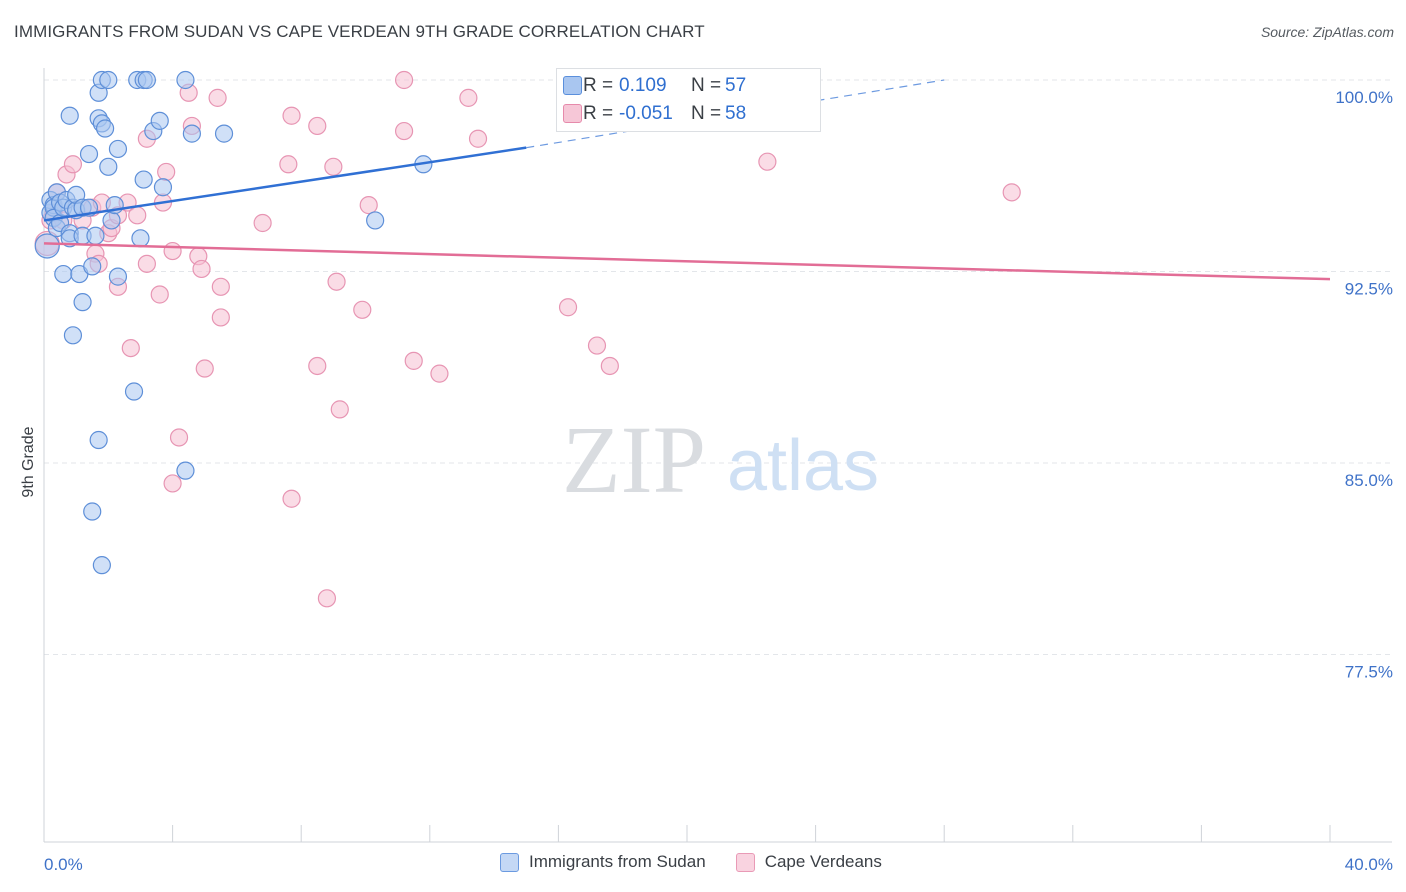  I want to click on r-value: -0.051, so click(646, 113).